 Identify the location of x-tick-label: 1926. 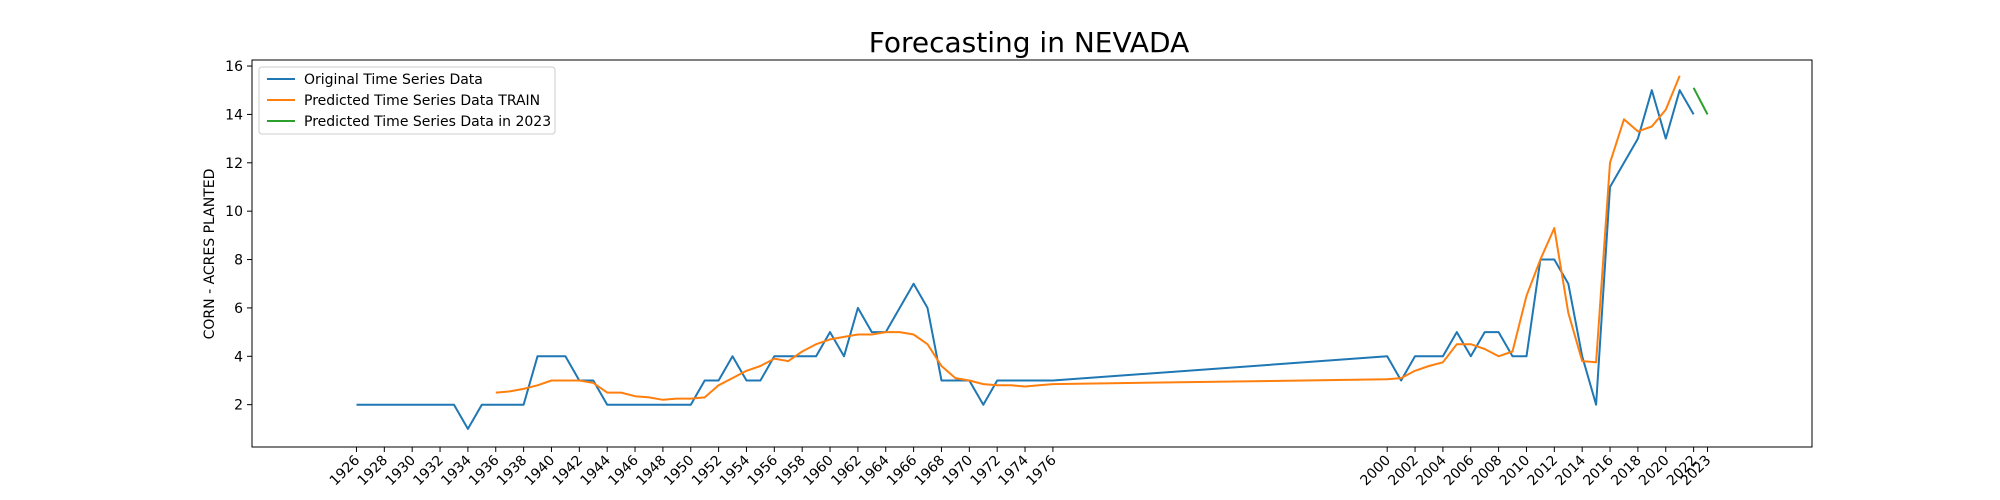
(345, 470).